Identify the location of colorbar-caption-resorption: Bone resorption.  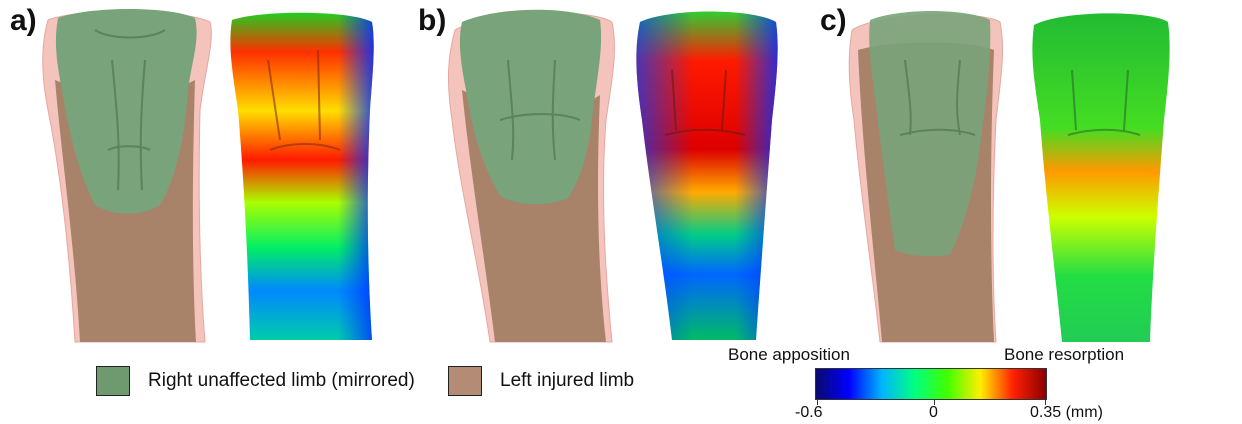
(1064, 354).